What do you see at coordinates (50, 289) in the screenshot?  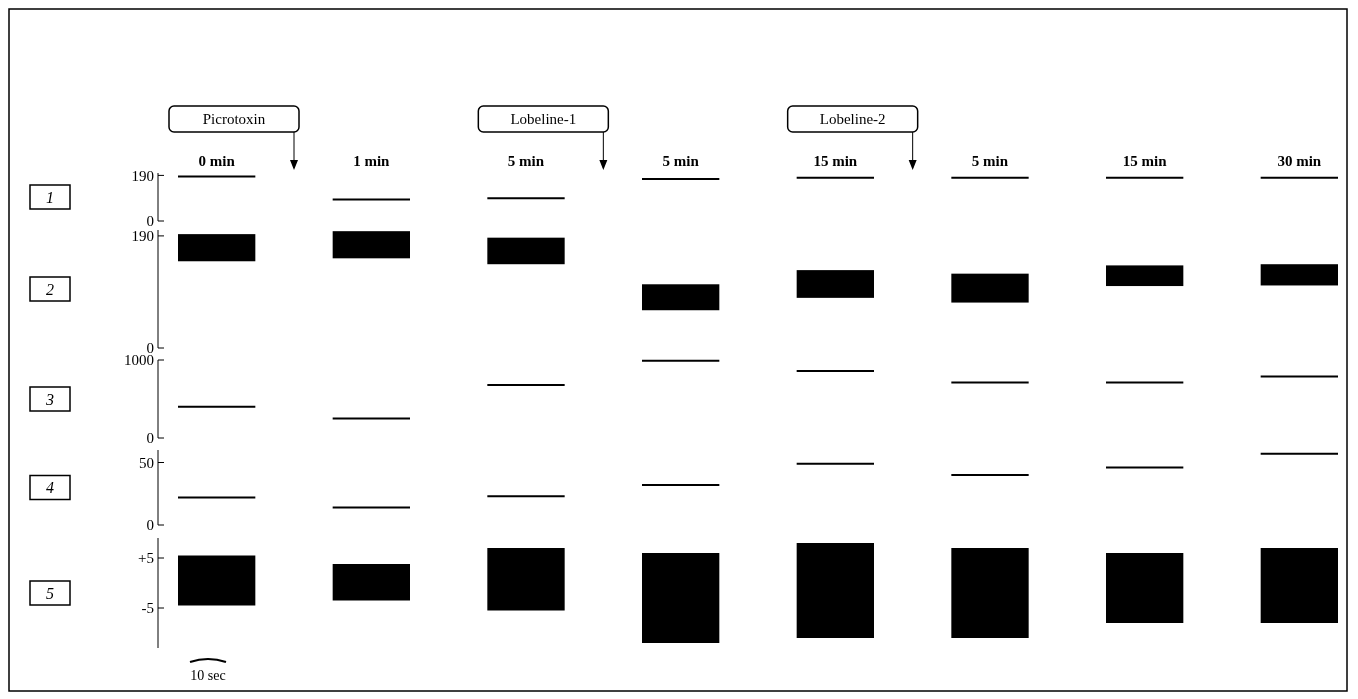 I see `y-axis-title: 2` at bounding box center [50, 289].